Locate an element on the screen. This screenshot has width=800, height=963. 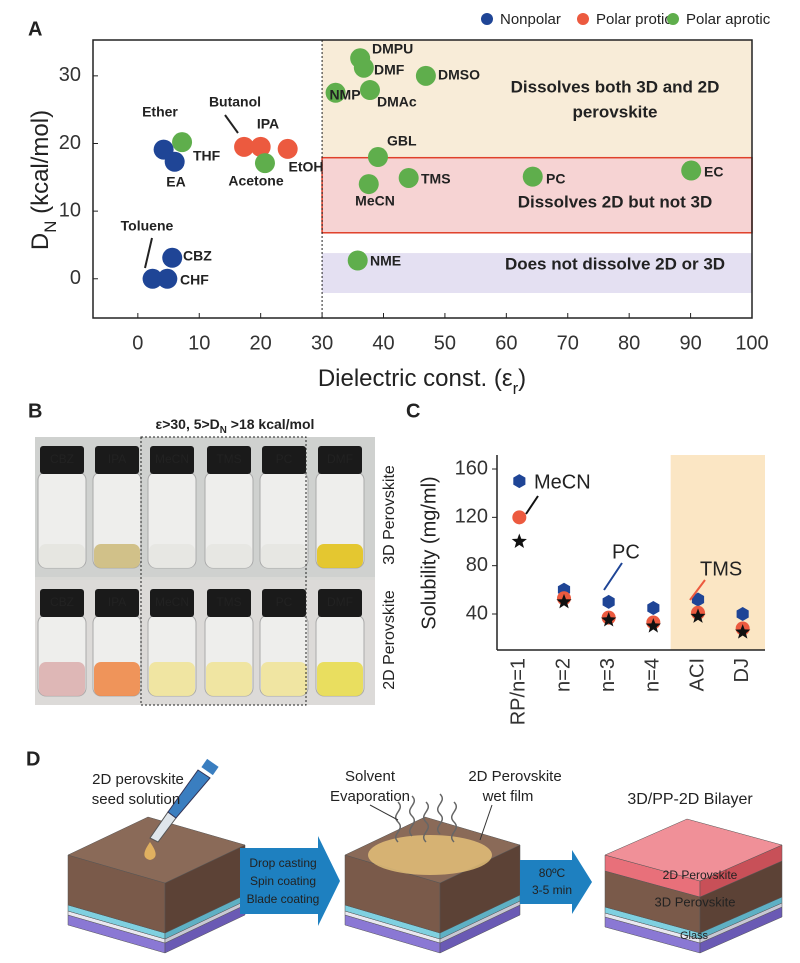
point-label: DMSO is located at coordinates (459, 75).